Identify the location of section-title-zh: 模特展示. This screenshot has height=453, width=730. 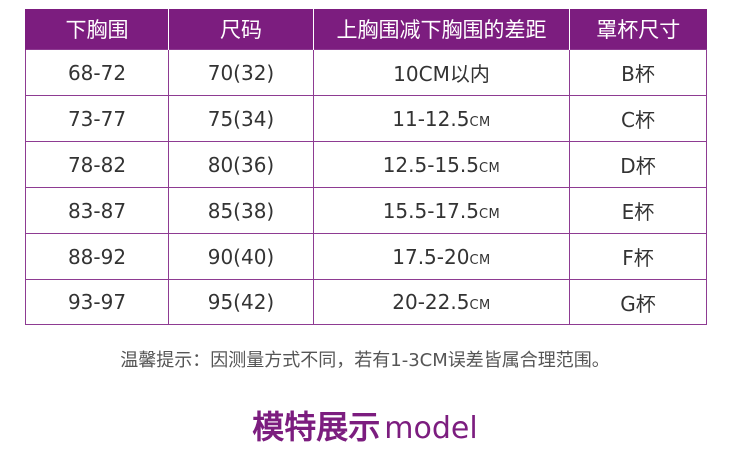
(316, 427).